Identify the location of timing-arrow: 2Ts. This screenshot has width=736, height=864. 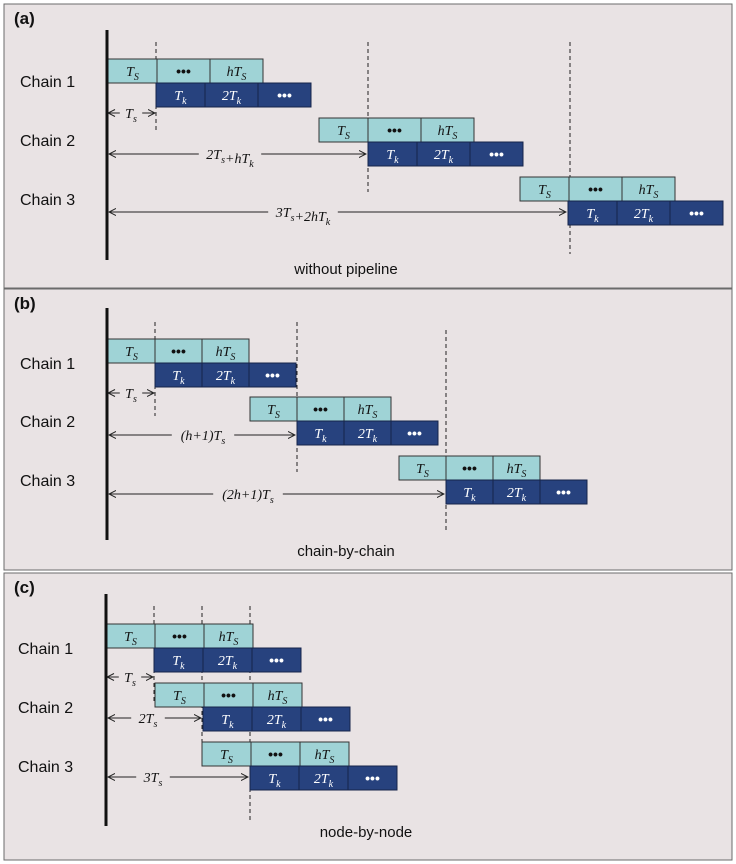
(154, 721).